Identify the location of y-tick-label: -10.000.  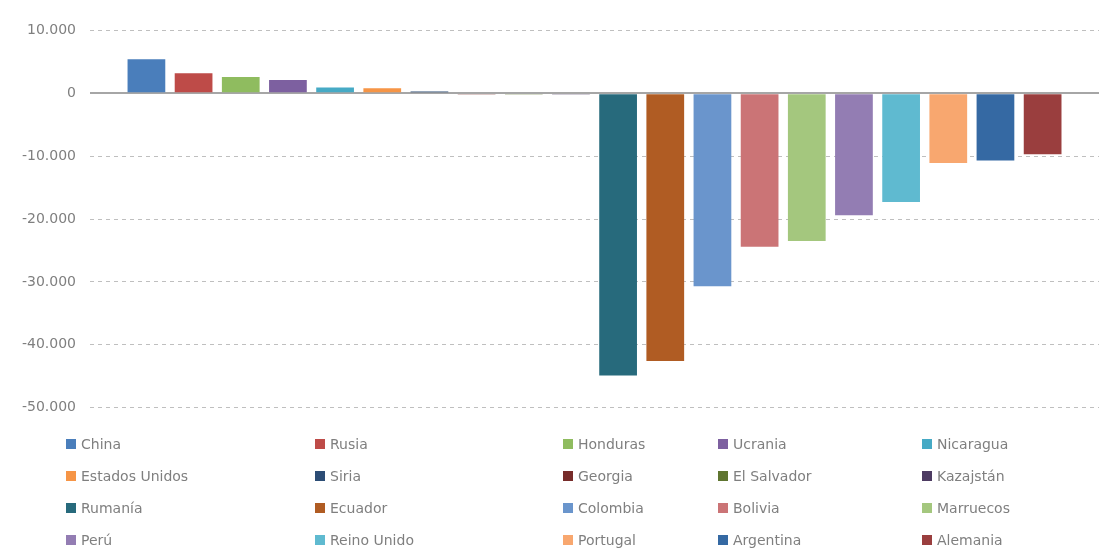
(49, 154).